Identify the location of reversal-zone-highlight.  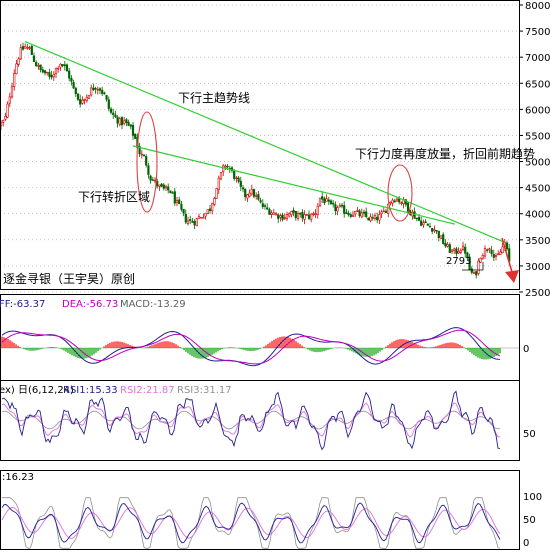
(147, 162).